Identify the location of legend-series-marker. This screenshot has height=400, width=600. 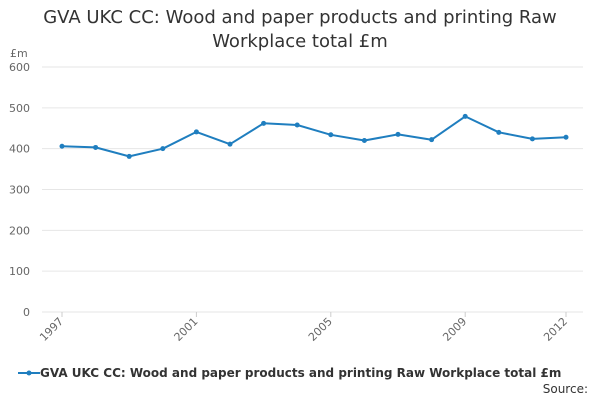
(29, 373).